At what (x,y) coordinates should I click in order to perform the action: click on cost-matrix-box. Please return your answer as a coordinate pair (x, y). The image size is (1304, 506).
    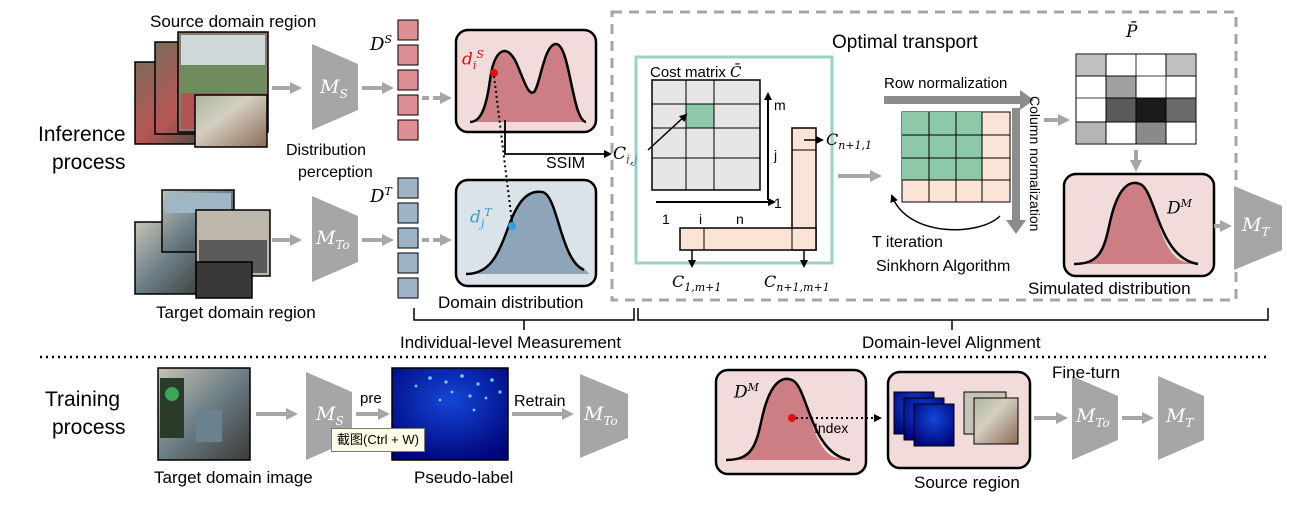
    Looking at the image, I should click on (734, 160).